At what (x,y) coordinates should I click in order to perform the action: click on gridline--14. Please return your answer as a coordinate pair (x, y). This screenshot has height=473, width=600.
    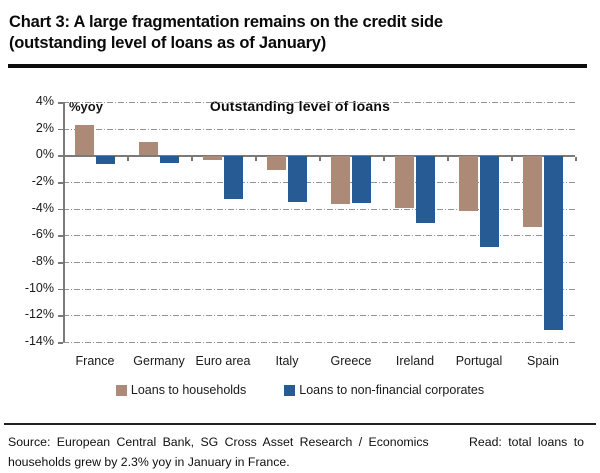
    Looking at the image, I should click on (319, 342).